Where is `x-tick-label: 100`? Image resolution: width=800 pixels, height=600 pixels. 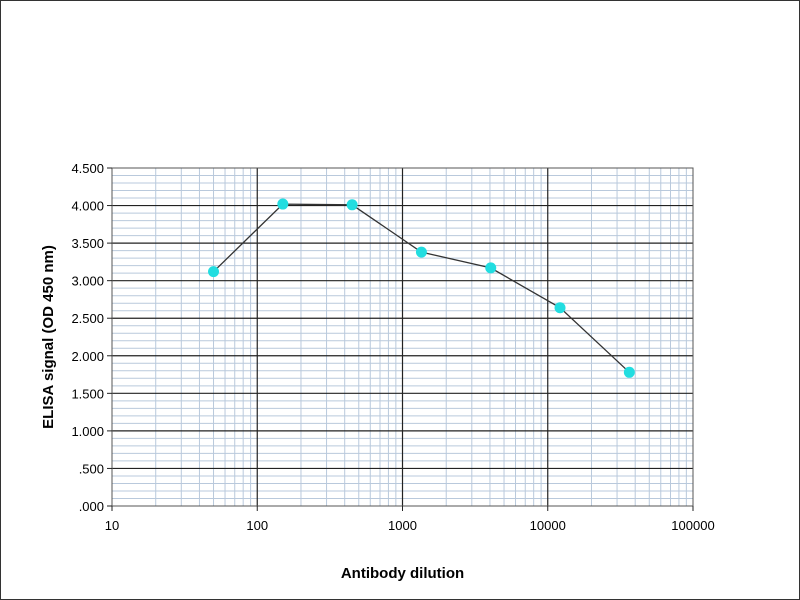 x-tick-label: 100 is located at coordinates (257, 525).